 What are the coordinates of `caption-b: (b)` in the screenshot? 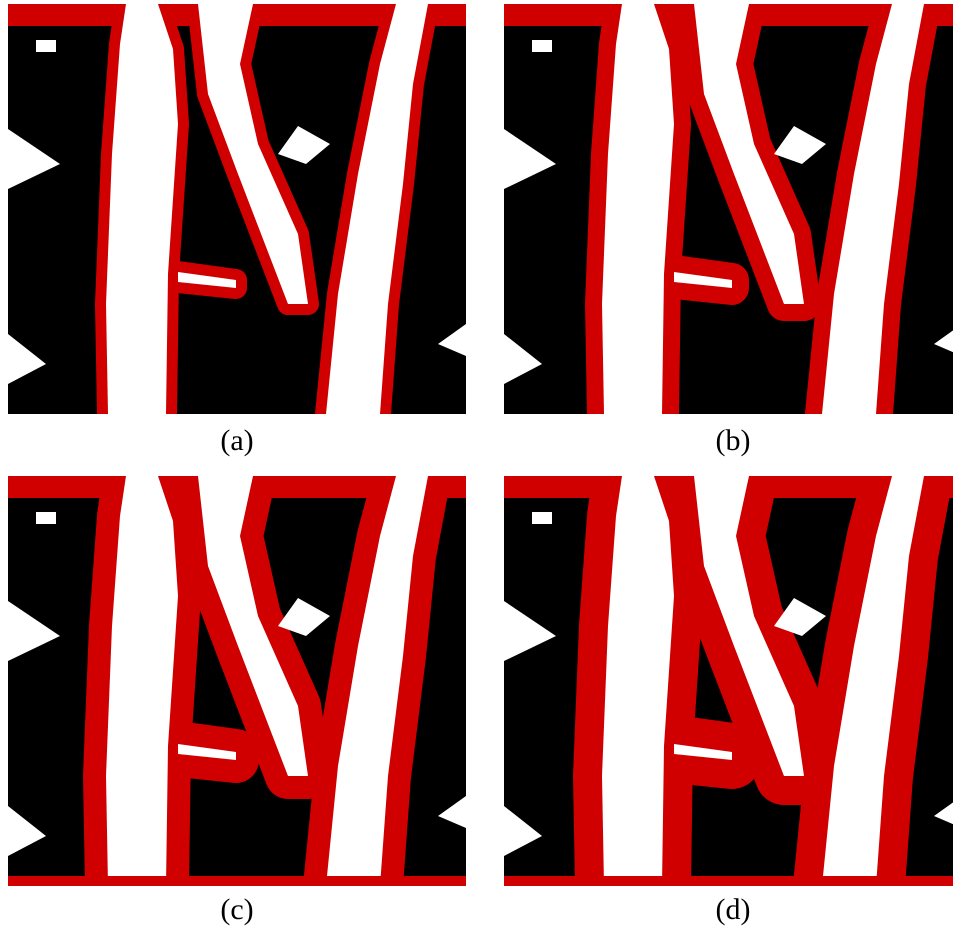 It's located at (733, 440).